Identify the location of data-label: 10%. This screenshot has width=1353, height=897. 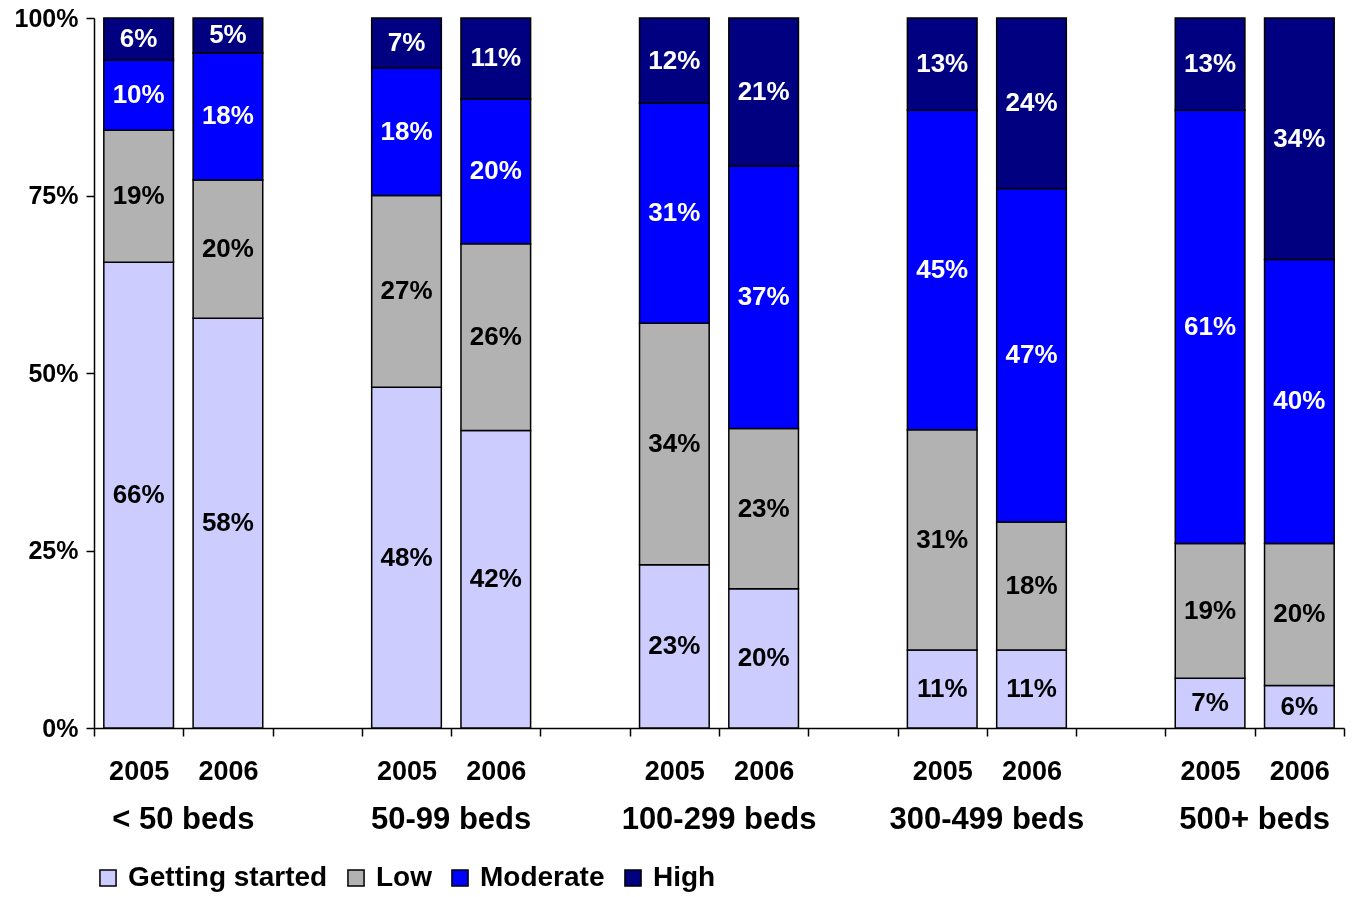
(138, 94).